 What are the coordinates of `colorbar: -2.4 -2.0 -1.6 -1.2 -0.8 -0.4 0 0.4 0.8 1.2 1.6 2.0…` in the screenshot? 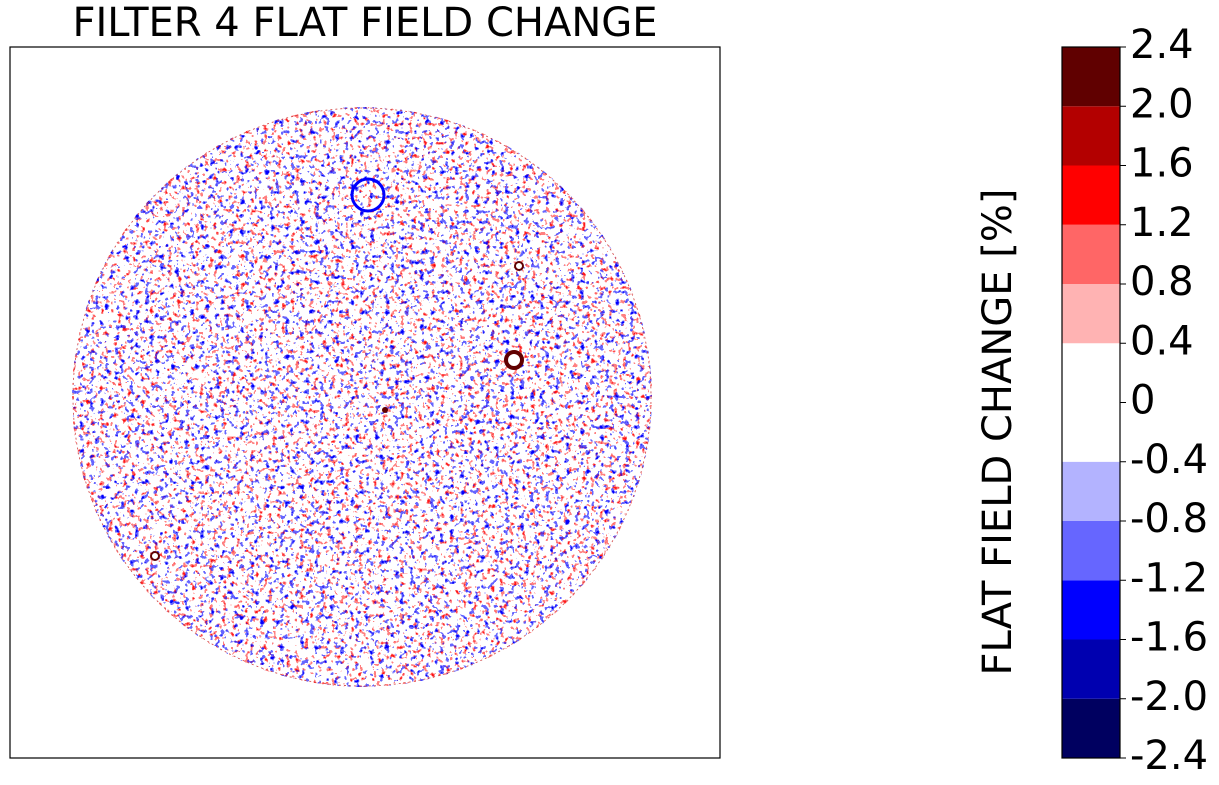 It's located at (1134, 400).